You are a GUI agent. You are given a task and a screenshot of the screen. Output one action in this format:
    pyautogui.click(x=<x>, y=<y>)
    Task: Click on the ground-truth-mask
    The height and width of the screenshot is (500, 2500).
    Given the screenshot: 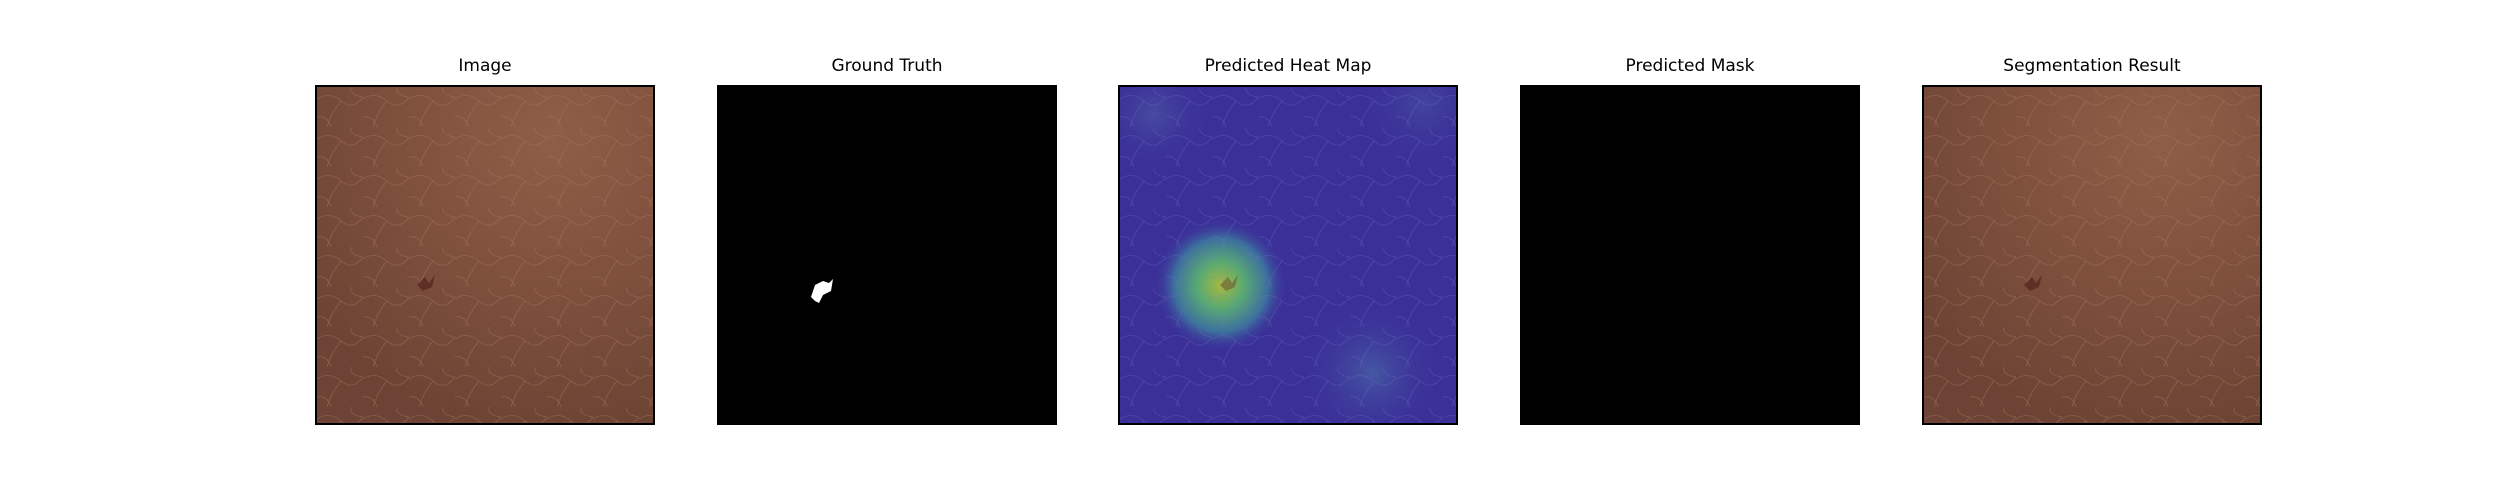 What is the action you would take?
    pyautogui.click(x=887, y=255)
    